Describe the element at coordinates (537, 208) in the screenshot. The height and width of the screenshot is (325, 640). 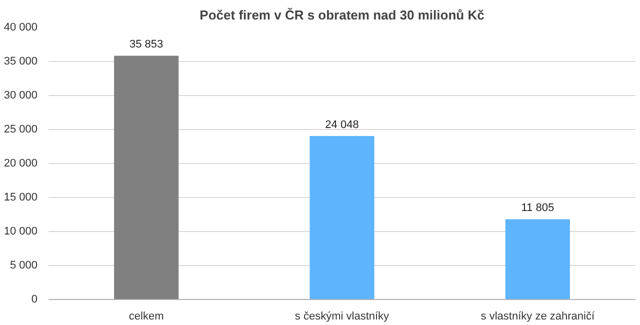
I see `data-label: 11 805` at that location.